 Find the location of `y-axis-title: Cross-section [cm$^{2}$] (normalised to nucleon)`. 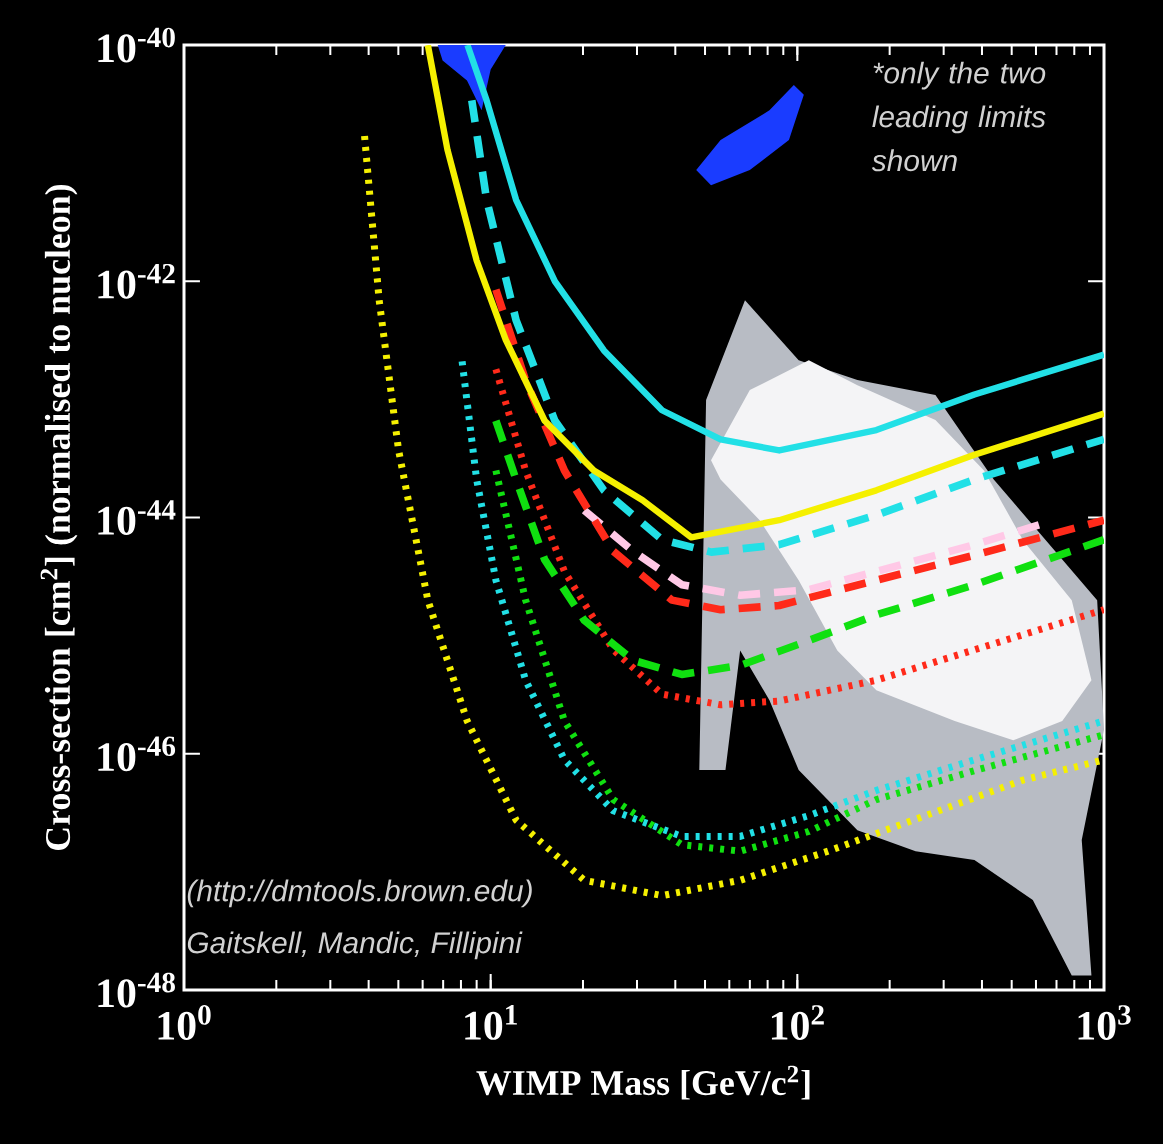

y-axis-title: Cross-section [cm$^{2}$] (normalised to nucleon) is located at coordinates (59, 517).